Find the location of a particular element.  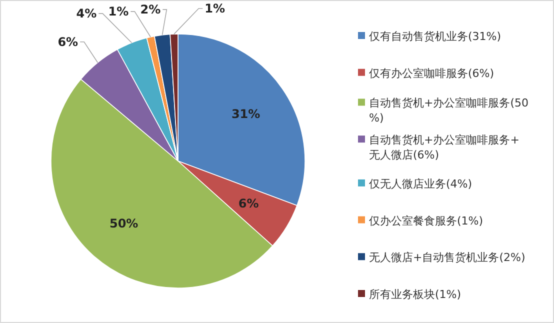

legend-item: 自动售货机+办公室咖啡服务(50%) is located at coordinates (443, 110).